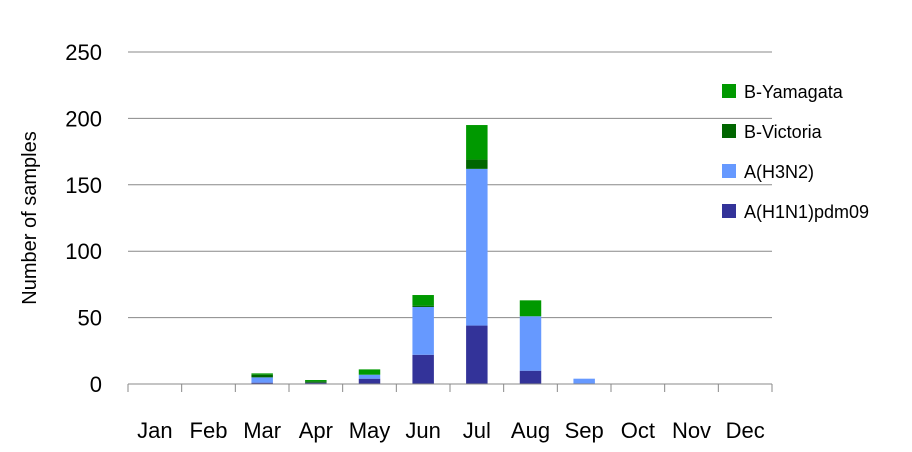  I want to click on bar-mar-b-yamagata, so click(262, 374).